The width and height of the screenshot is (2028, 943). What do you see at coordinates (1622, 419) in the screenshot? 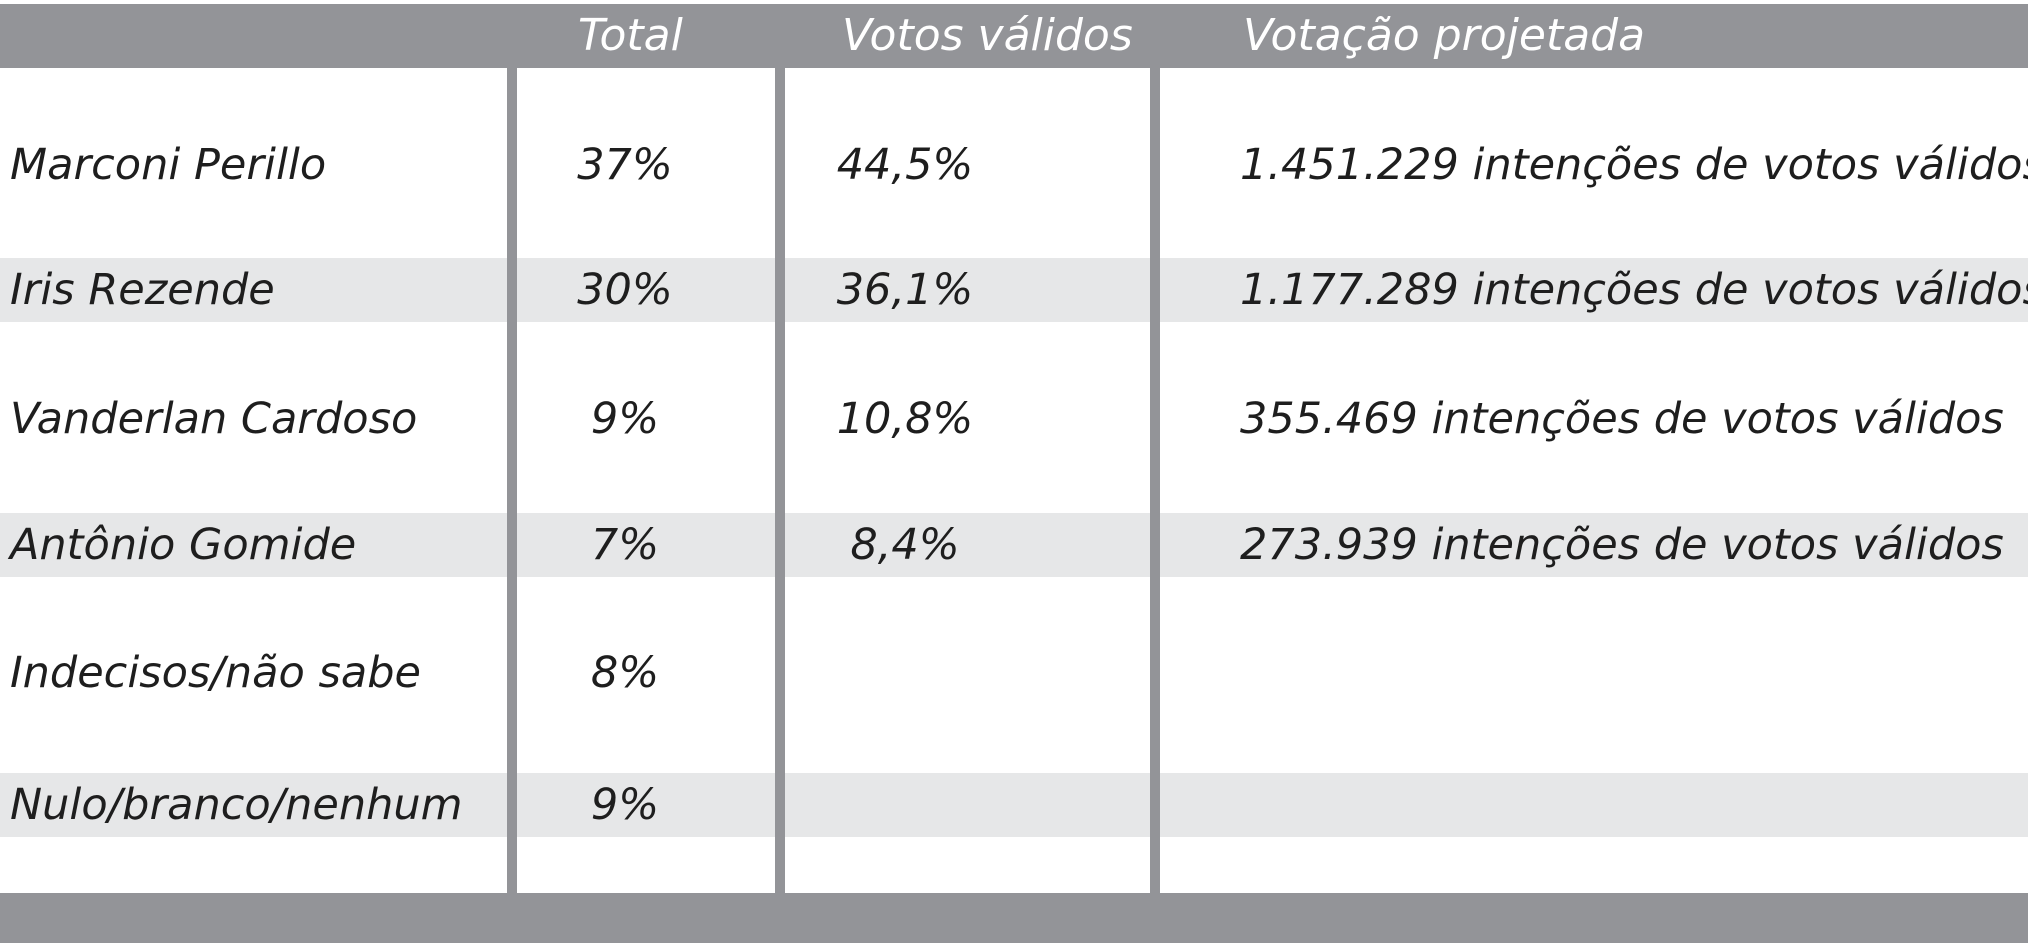
I see `votacao-projetada-value: 355.469 intenções de votos válidos` at bounding box center [1622, 419].